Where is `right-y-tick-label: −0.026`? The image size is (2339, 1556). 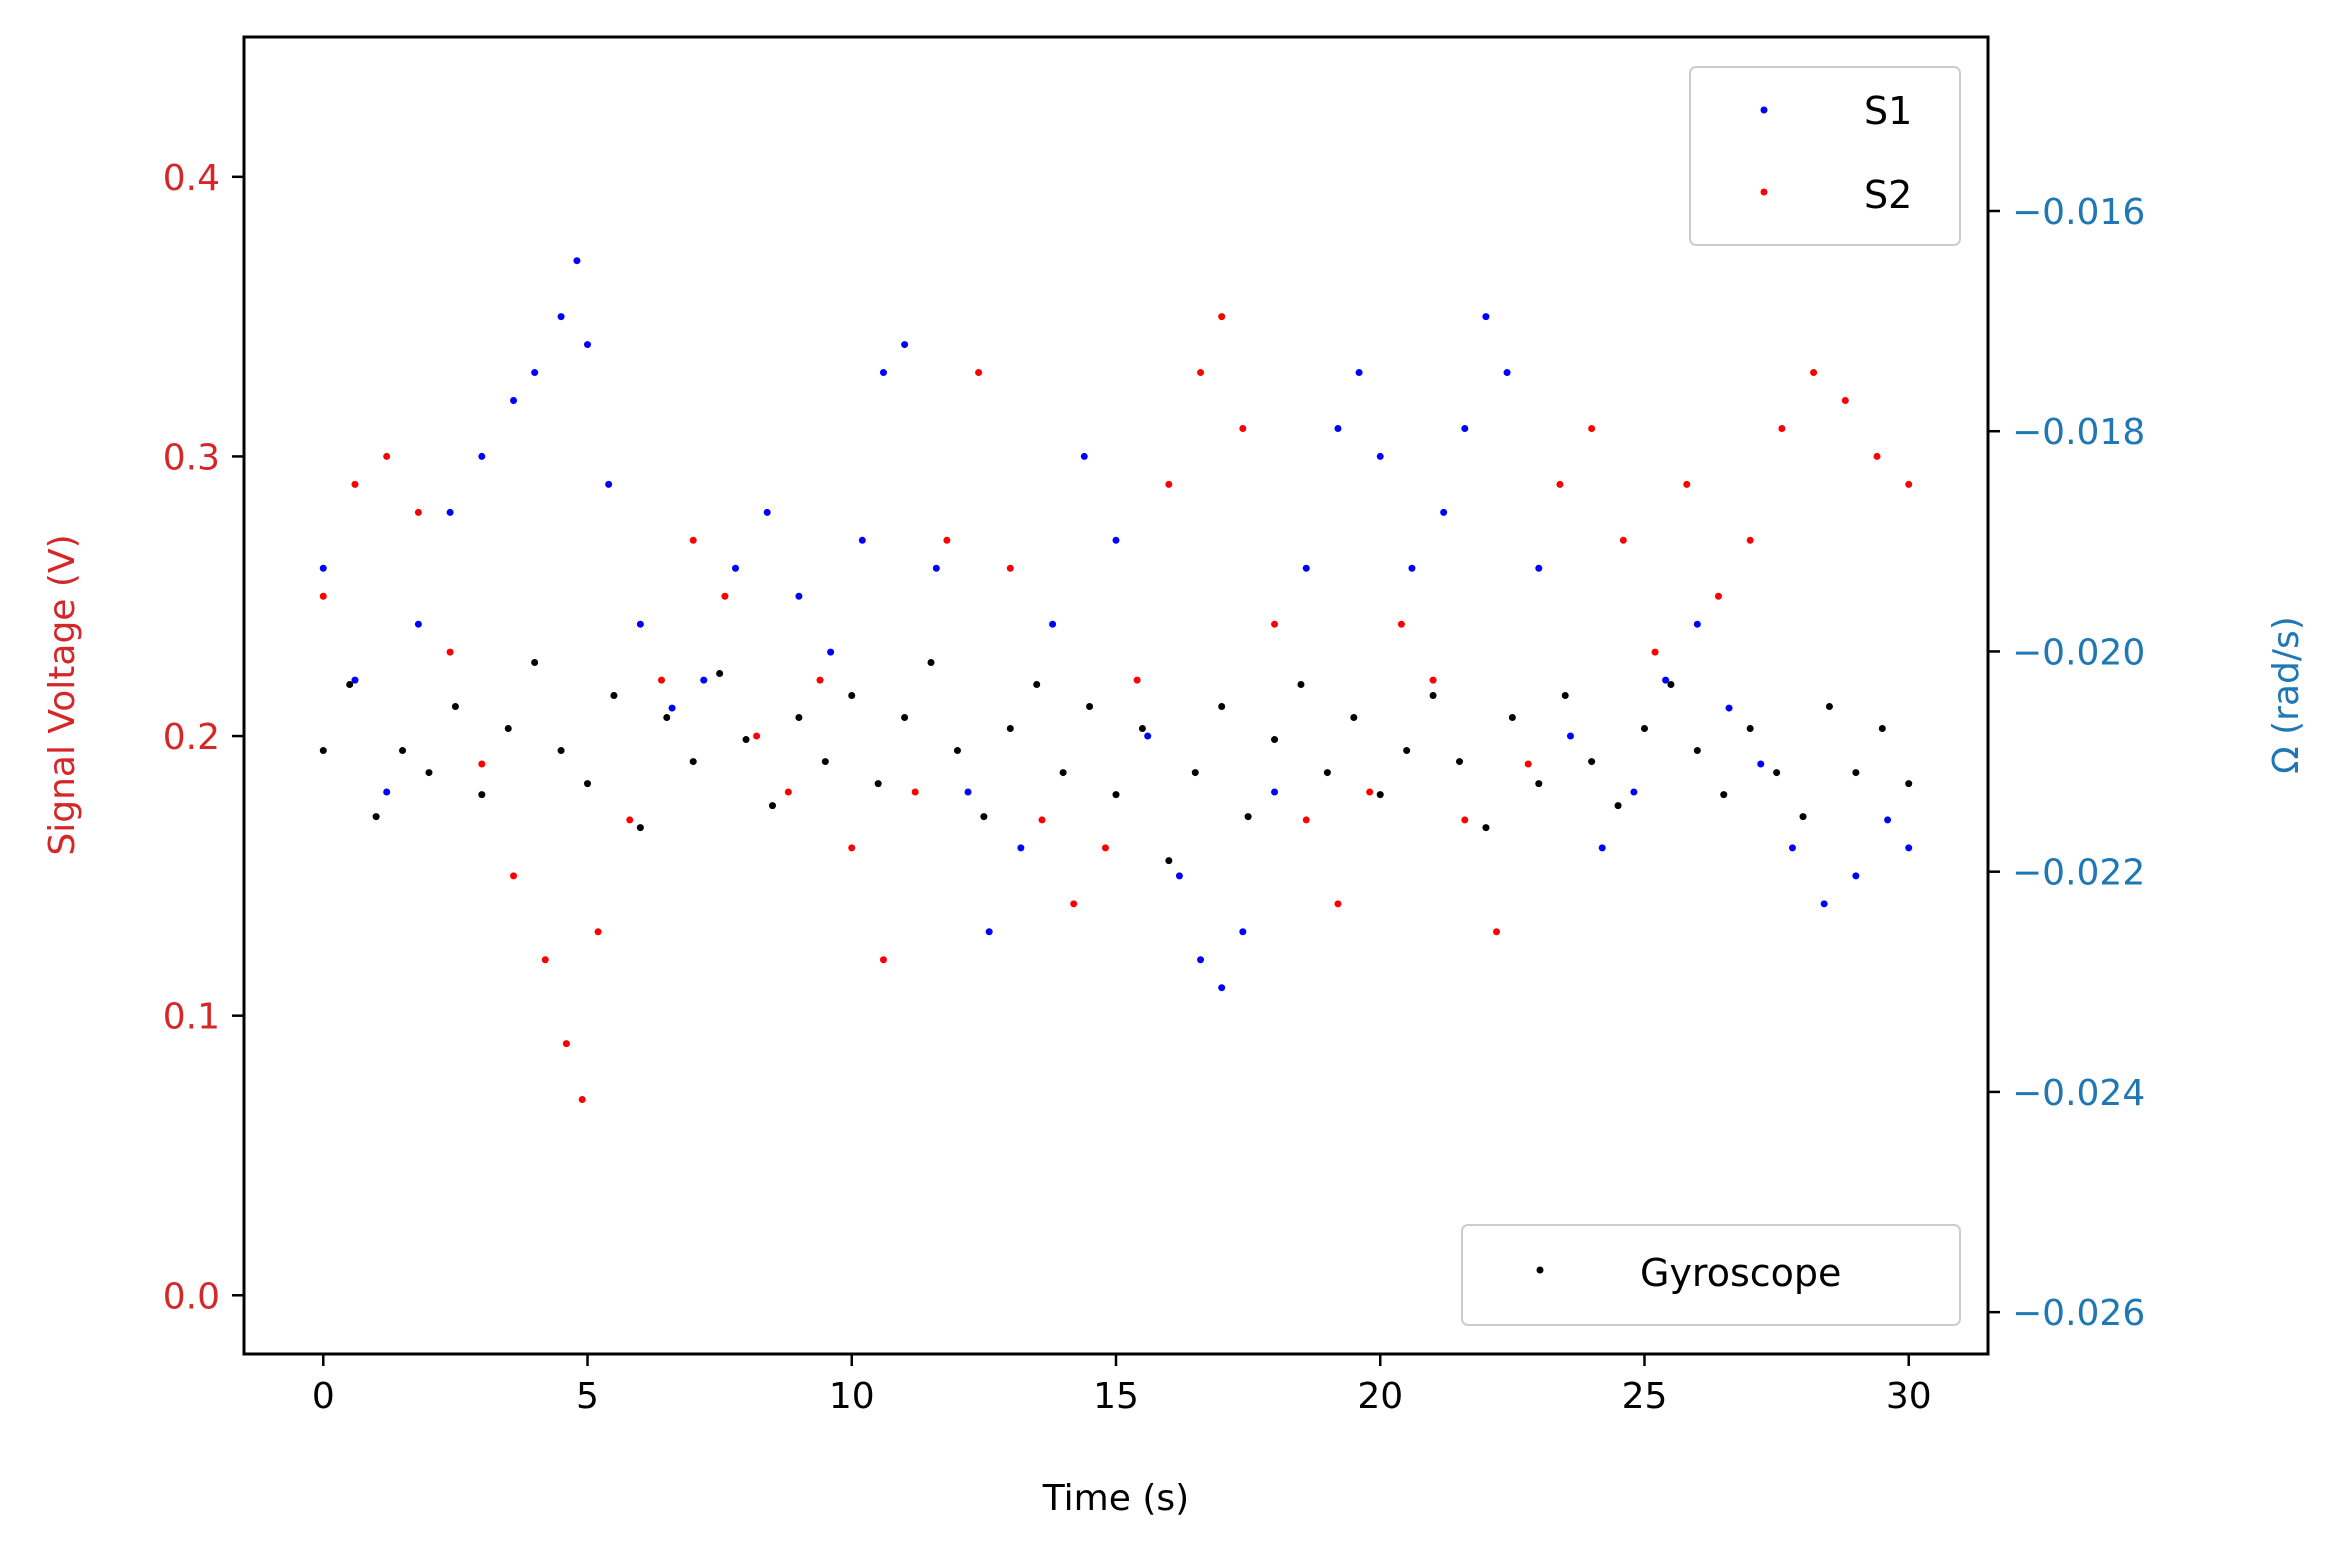
right-y-tick-label: −0.026 is located at coordinates (2078, 1313).